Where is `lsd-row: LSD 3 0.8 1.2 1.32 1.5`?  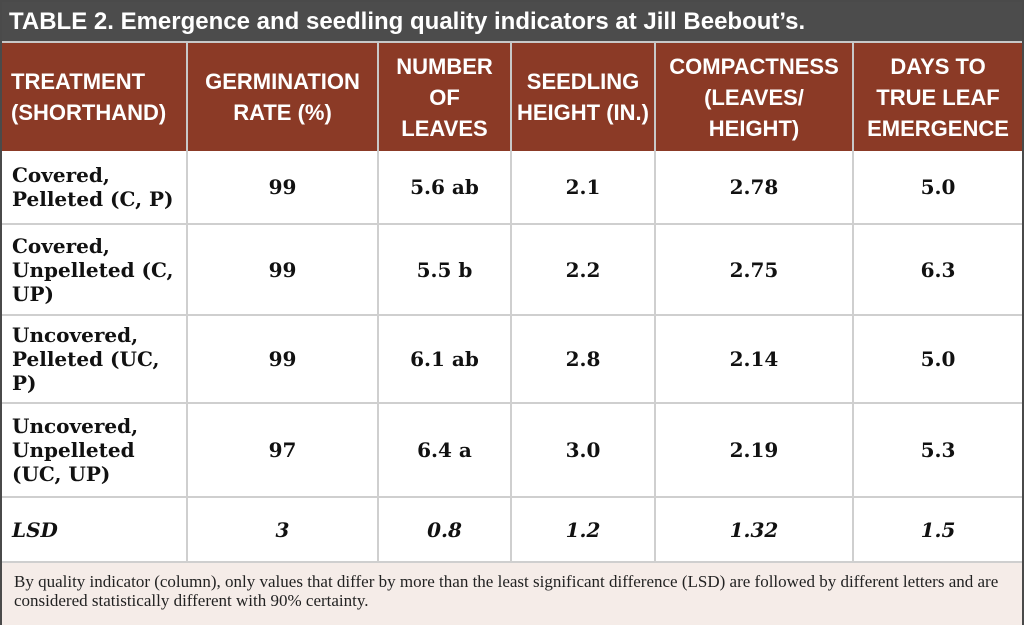 lsd-row: LSD 3 0.8 1.2 1.32 1.5 is located at coordinates (512, 530).